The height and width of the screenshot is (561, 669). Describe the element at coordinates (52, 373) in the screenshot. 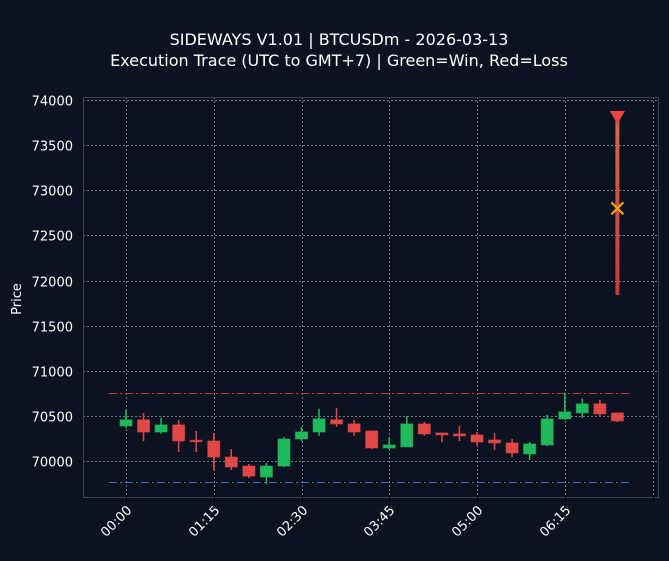

I see `y-tick-label: 71000` at that location.